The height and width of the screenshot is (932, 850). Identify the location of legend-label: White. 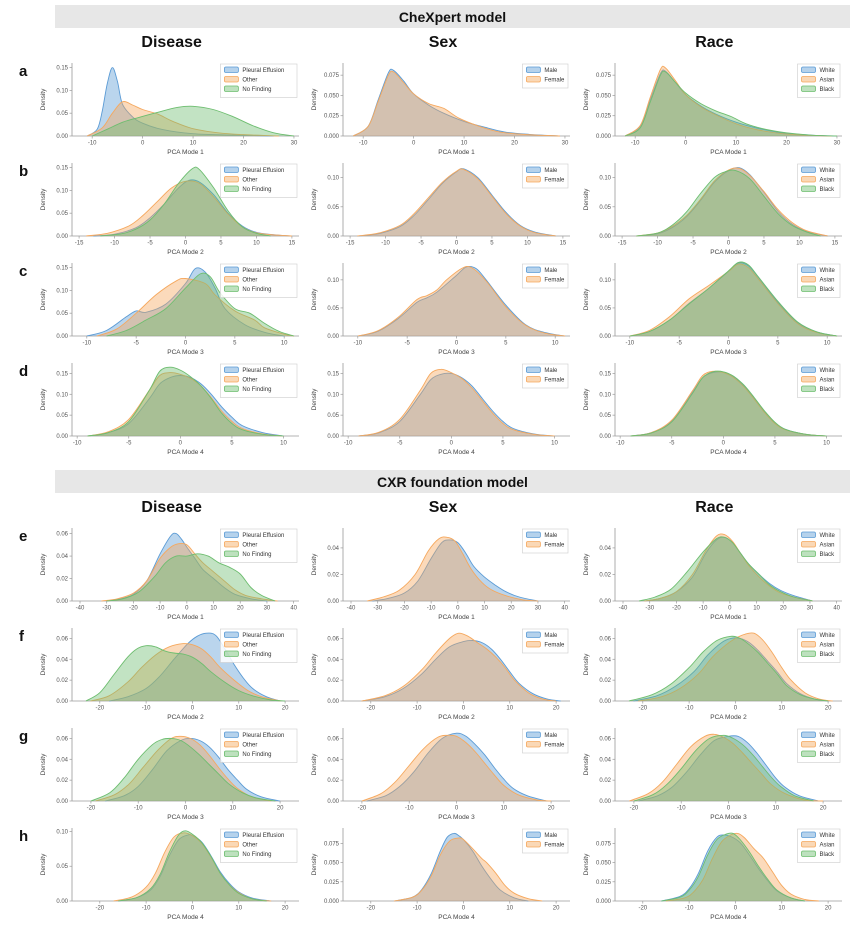
(827, 271).